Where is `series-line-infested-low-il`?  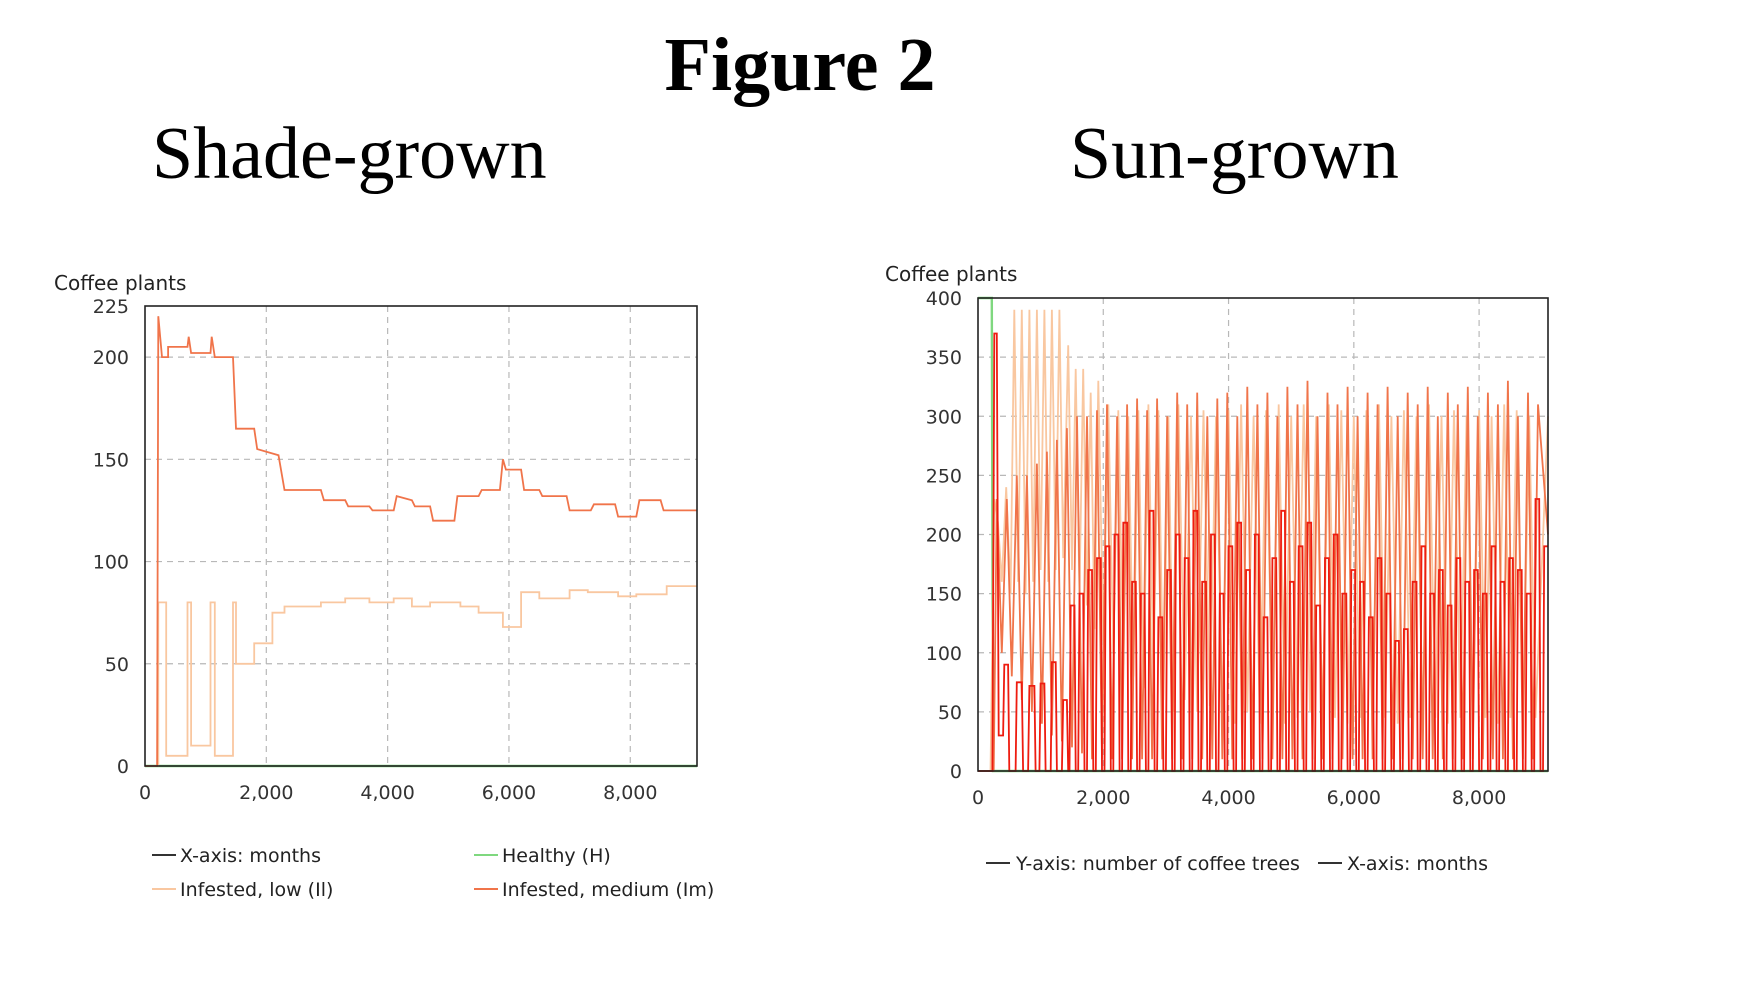
series-line-infested-low-il is located at coordinates (421, 676).